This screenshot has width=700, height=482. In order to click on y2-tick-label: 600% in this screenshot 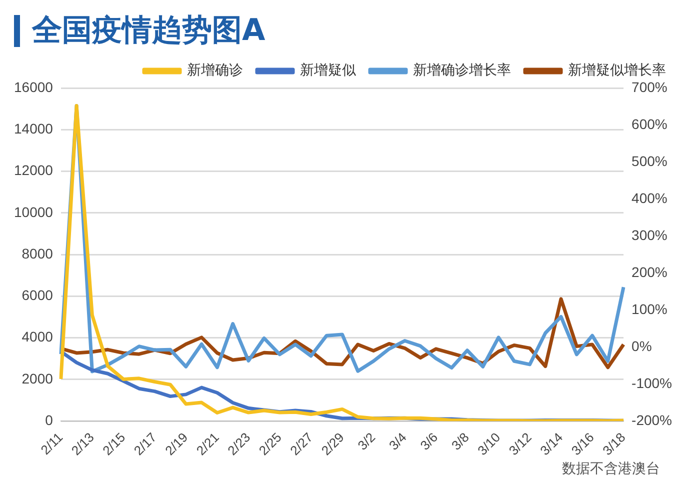, I will do `click(650, 124)`.